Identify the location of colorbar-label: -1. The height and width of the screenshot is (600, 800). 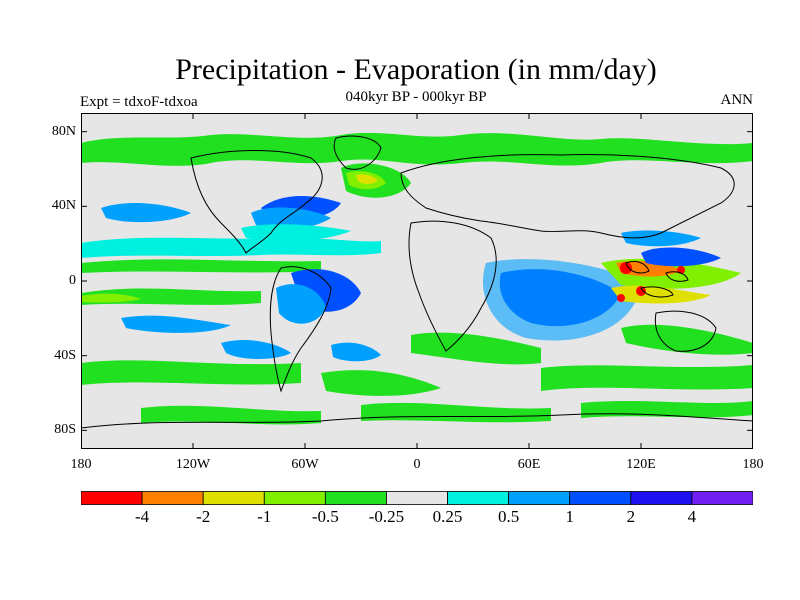
(264, 516).